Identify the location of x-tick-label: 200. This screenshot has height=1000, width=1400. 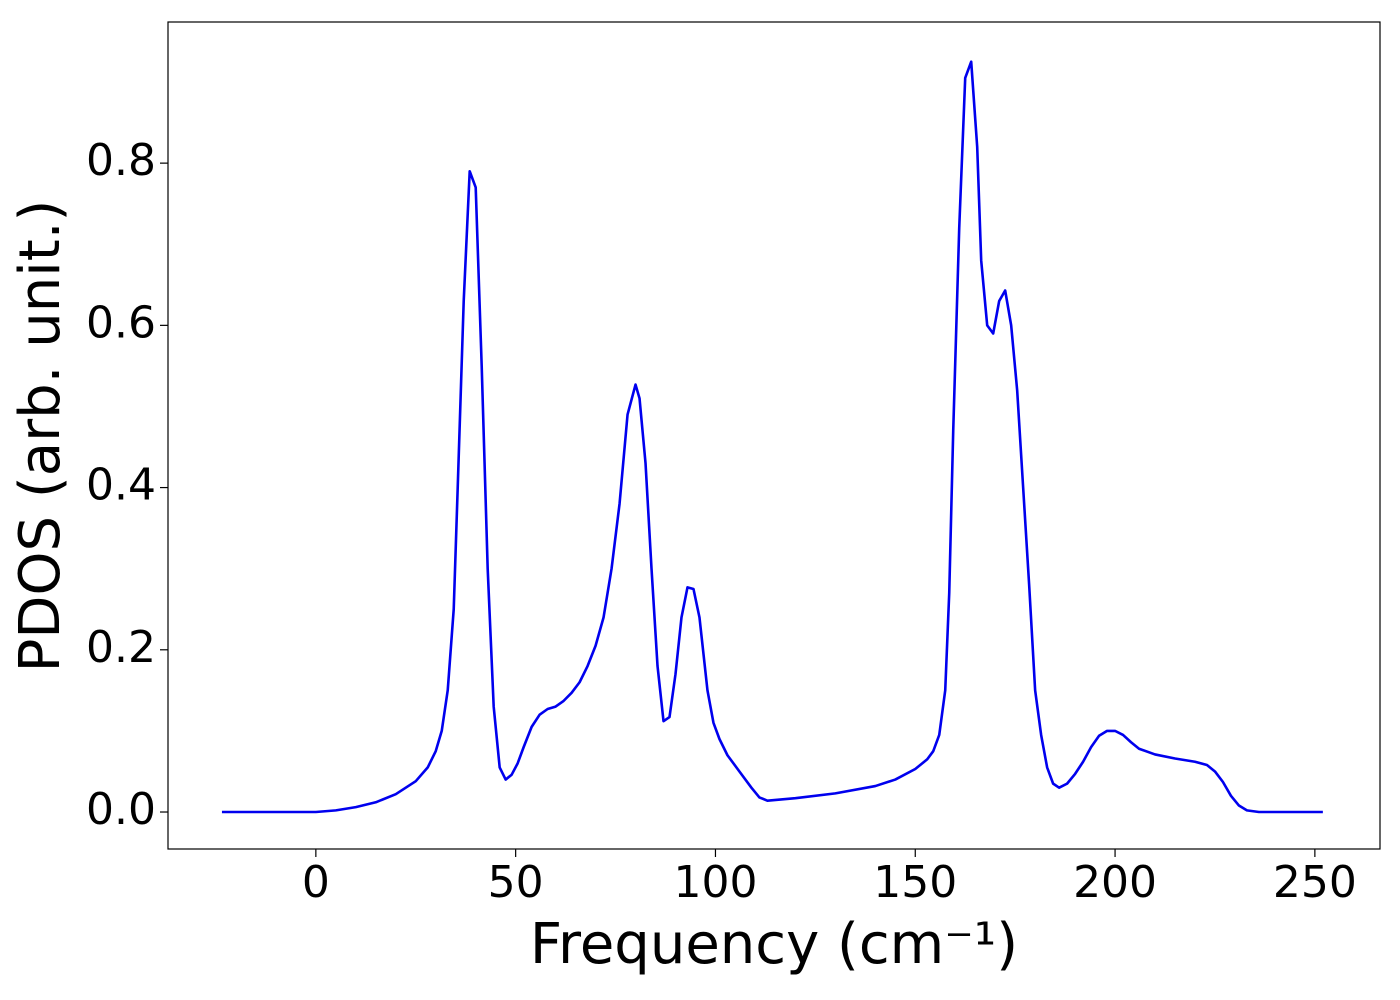
(1115, 882).